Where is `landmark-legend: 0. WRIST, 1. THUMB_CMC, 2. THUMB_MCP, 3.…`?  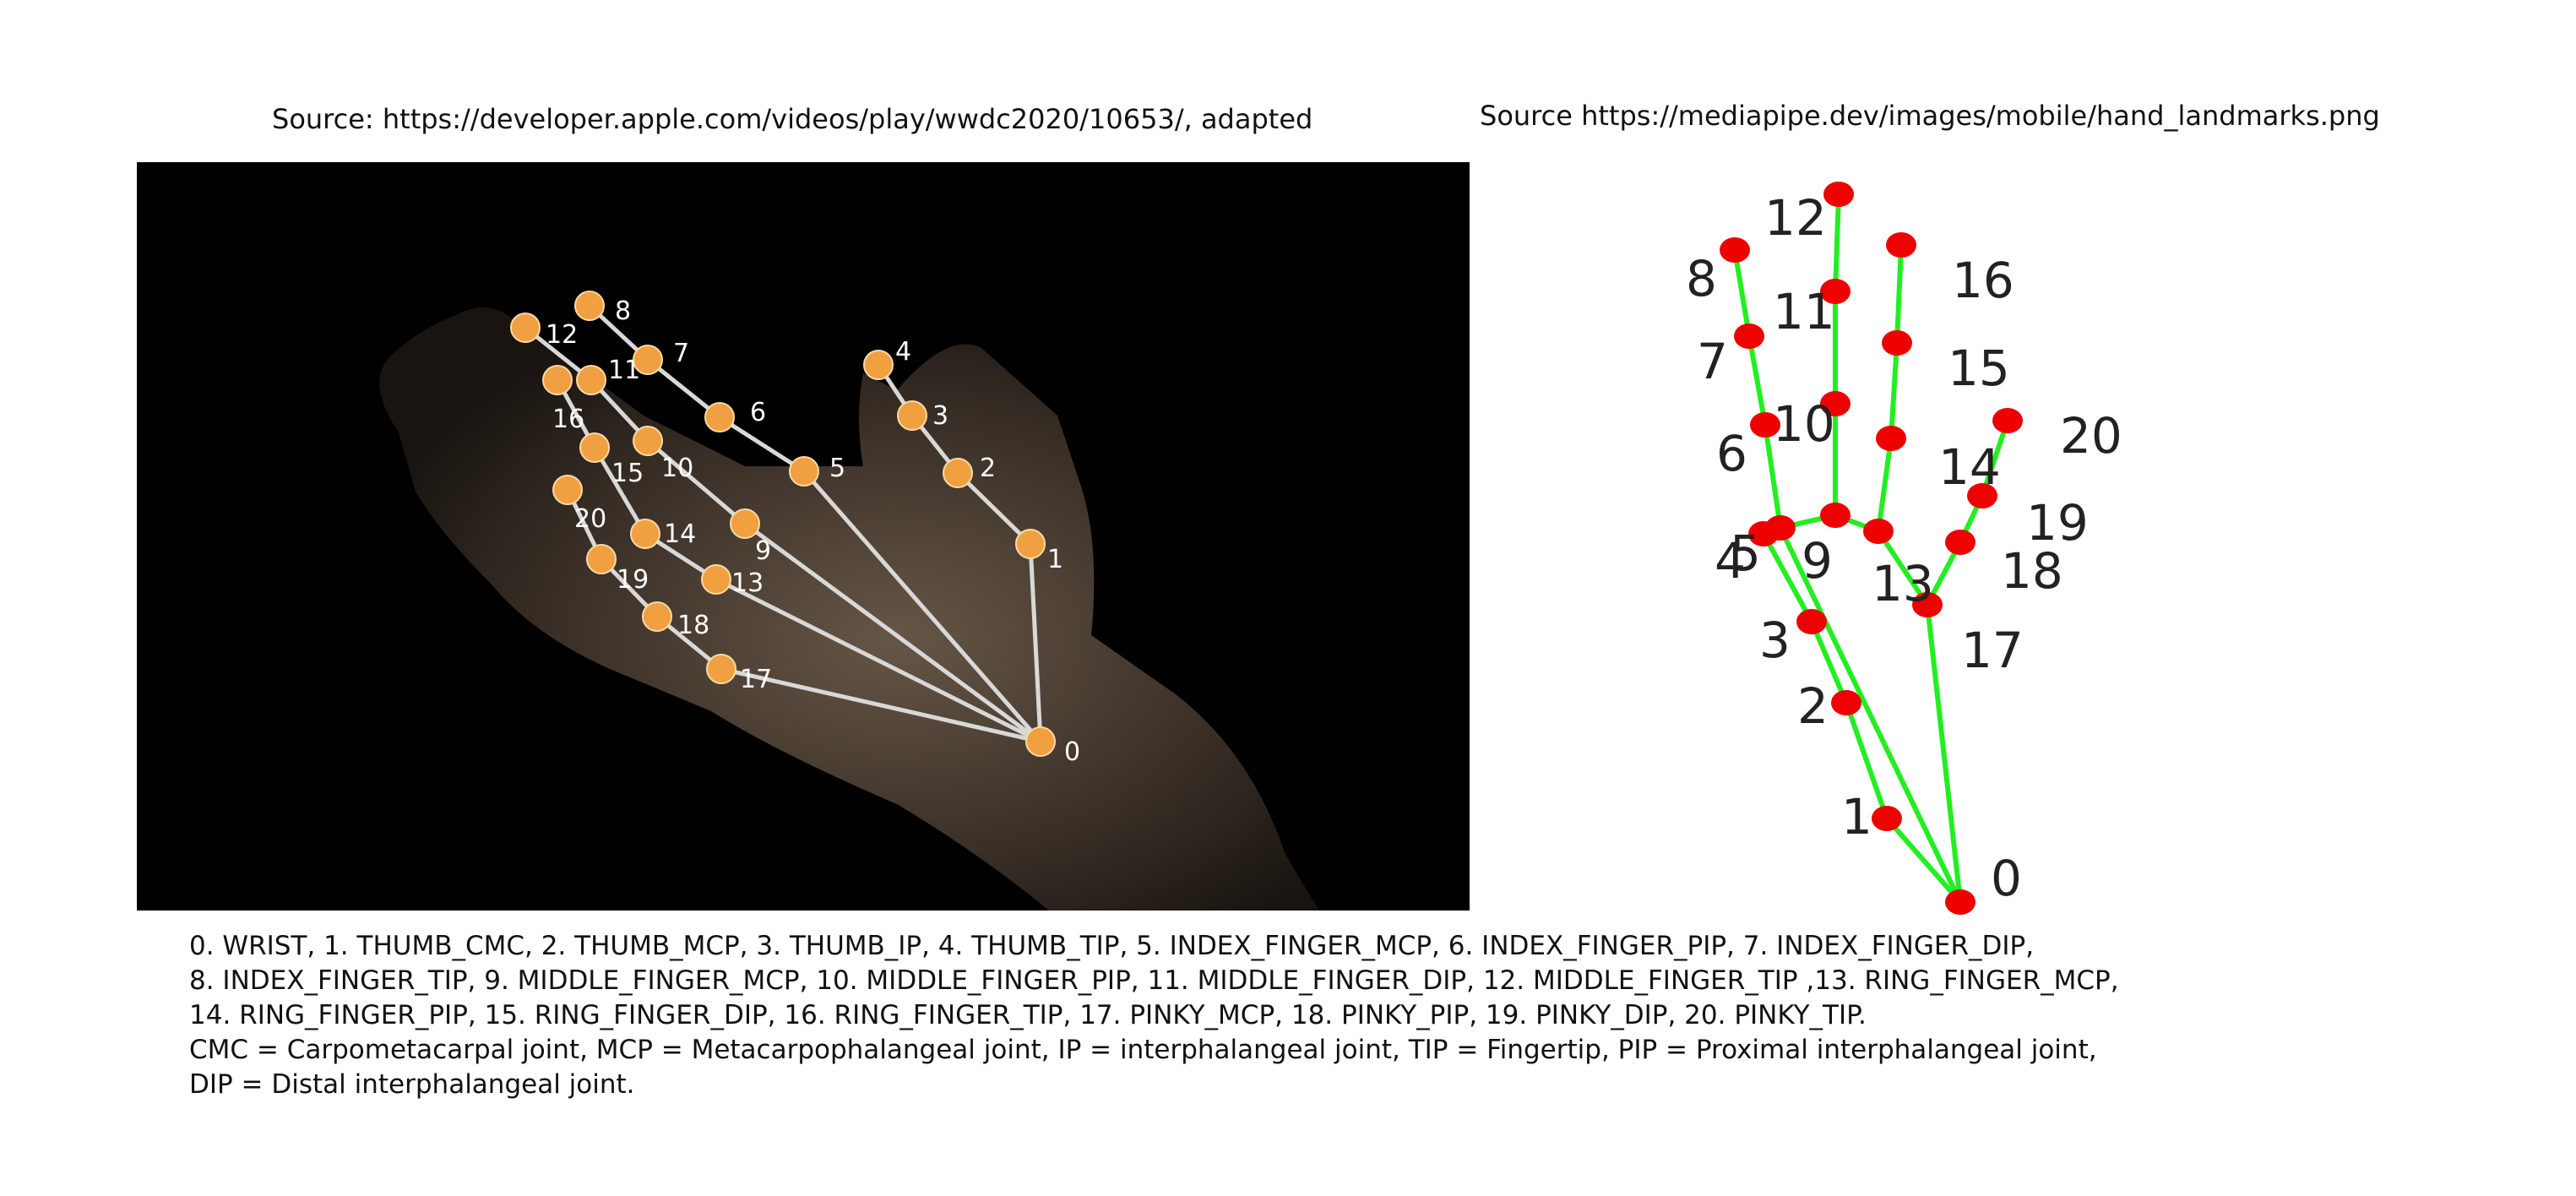
landmark-legend: 0. WRIST, 1. THUMB_CMC, 2. THUMB_MCP, 3.… is located at coordinates (1154, 1016).